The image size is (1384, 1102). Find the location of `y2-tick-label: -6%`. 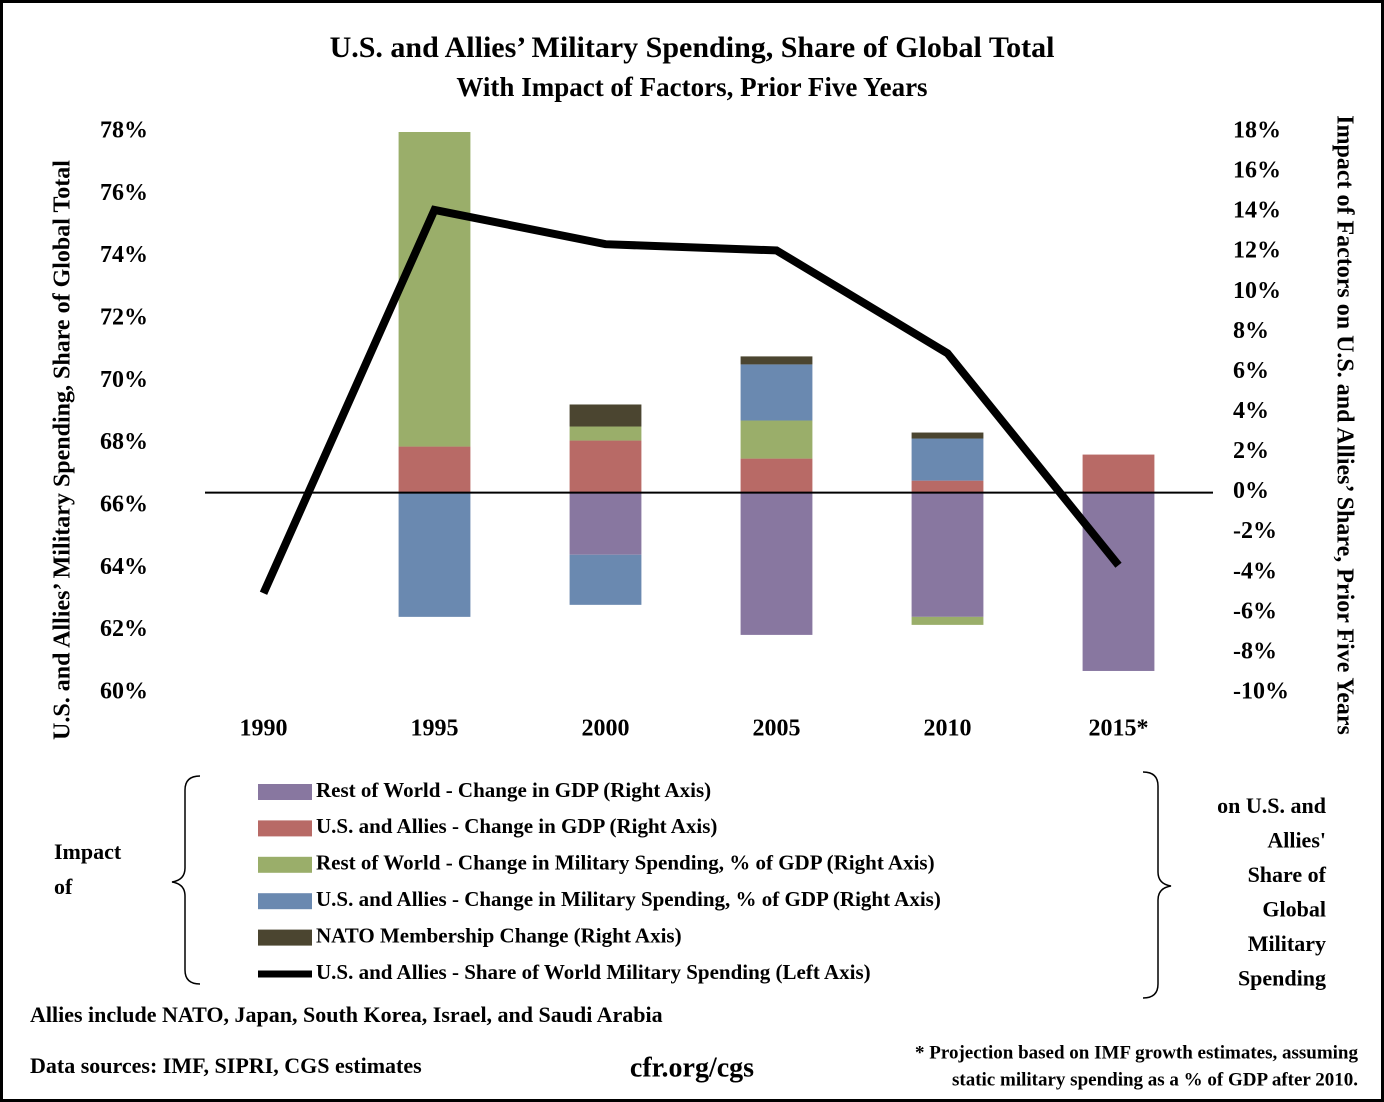

y2-tick-label: -6% is located at coordinates (1255, 611).